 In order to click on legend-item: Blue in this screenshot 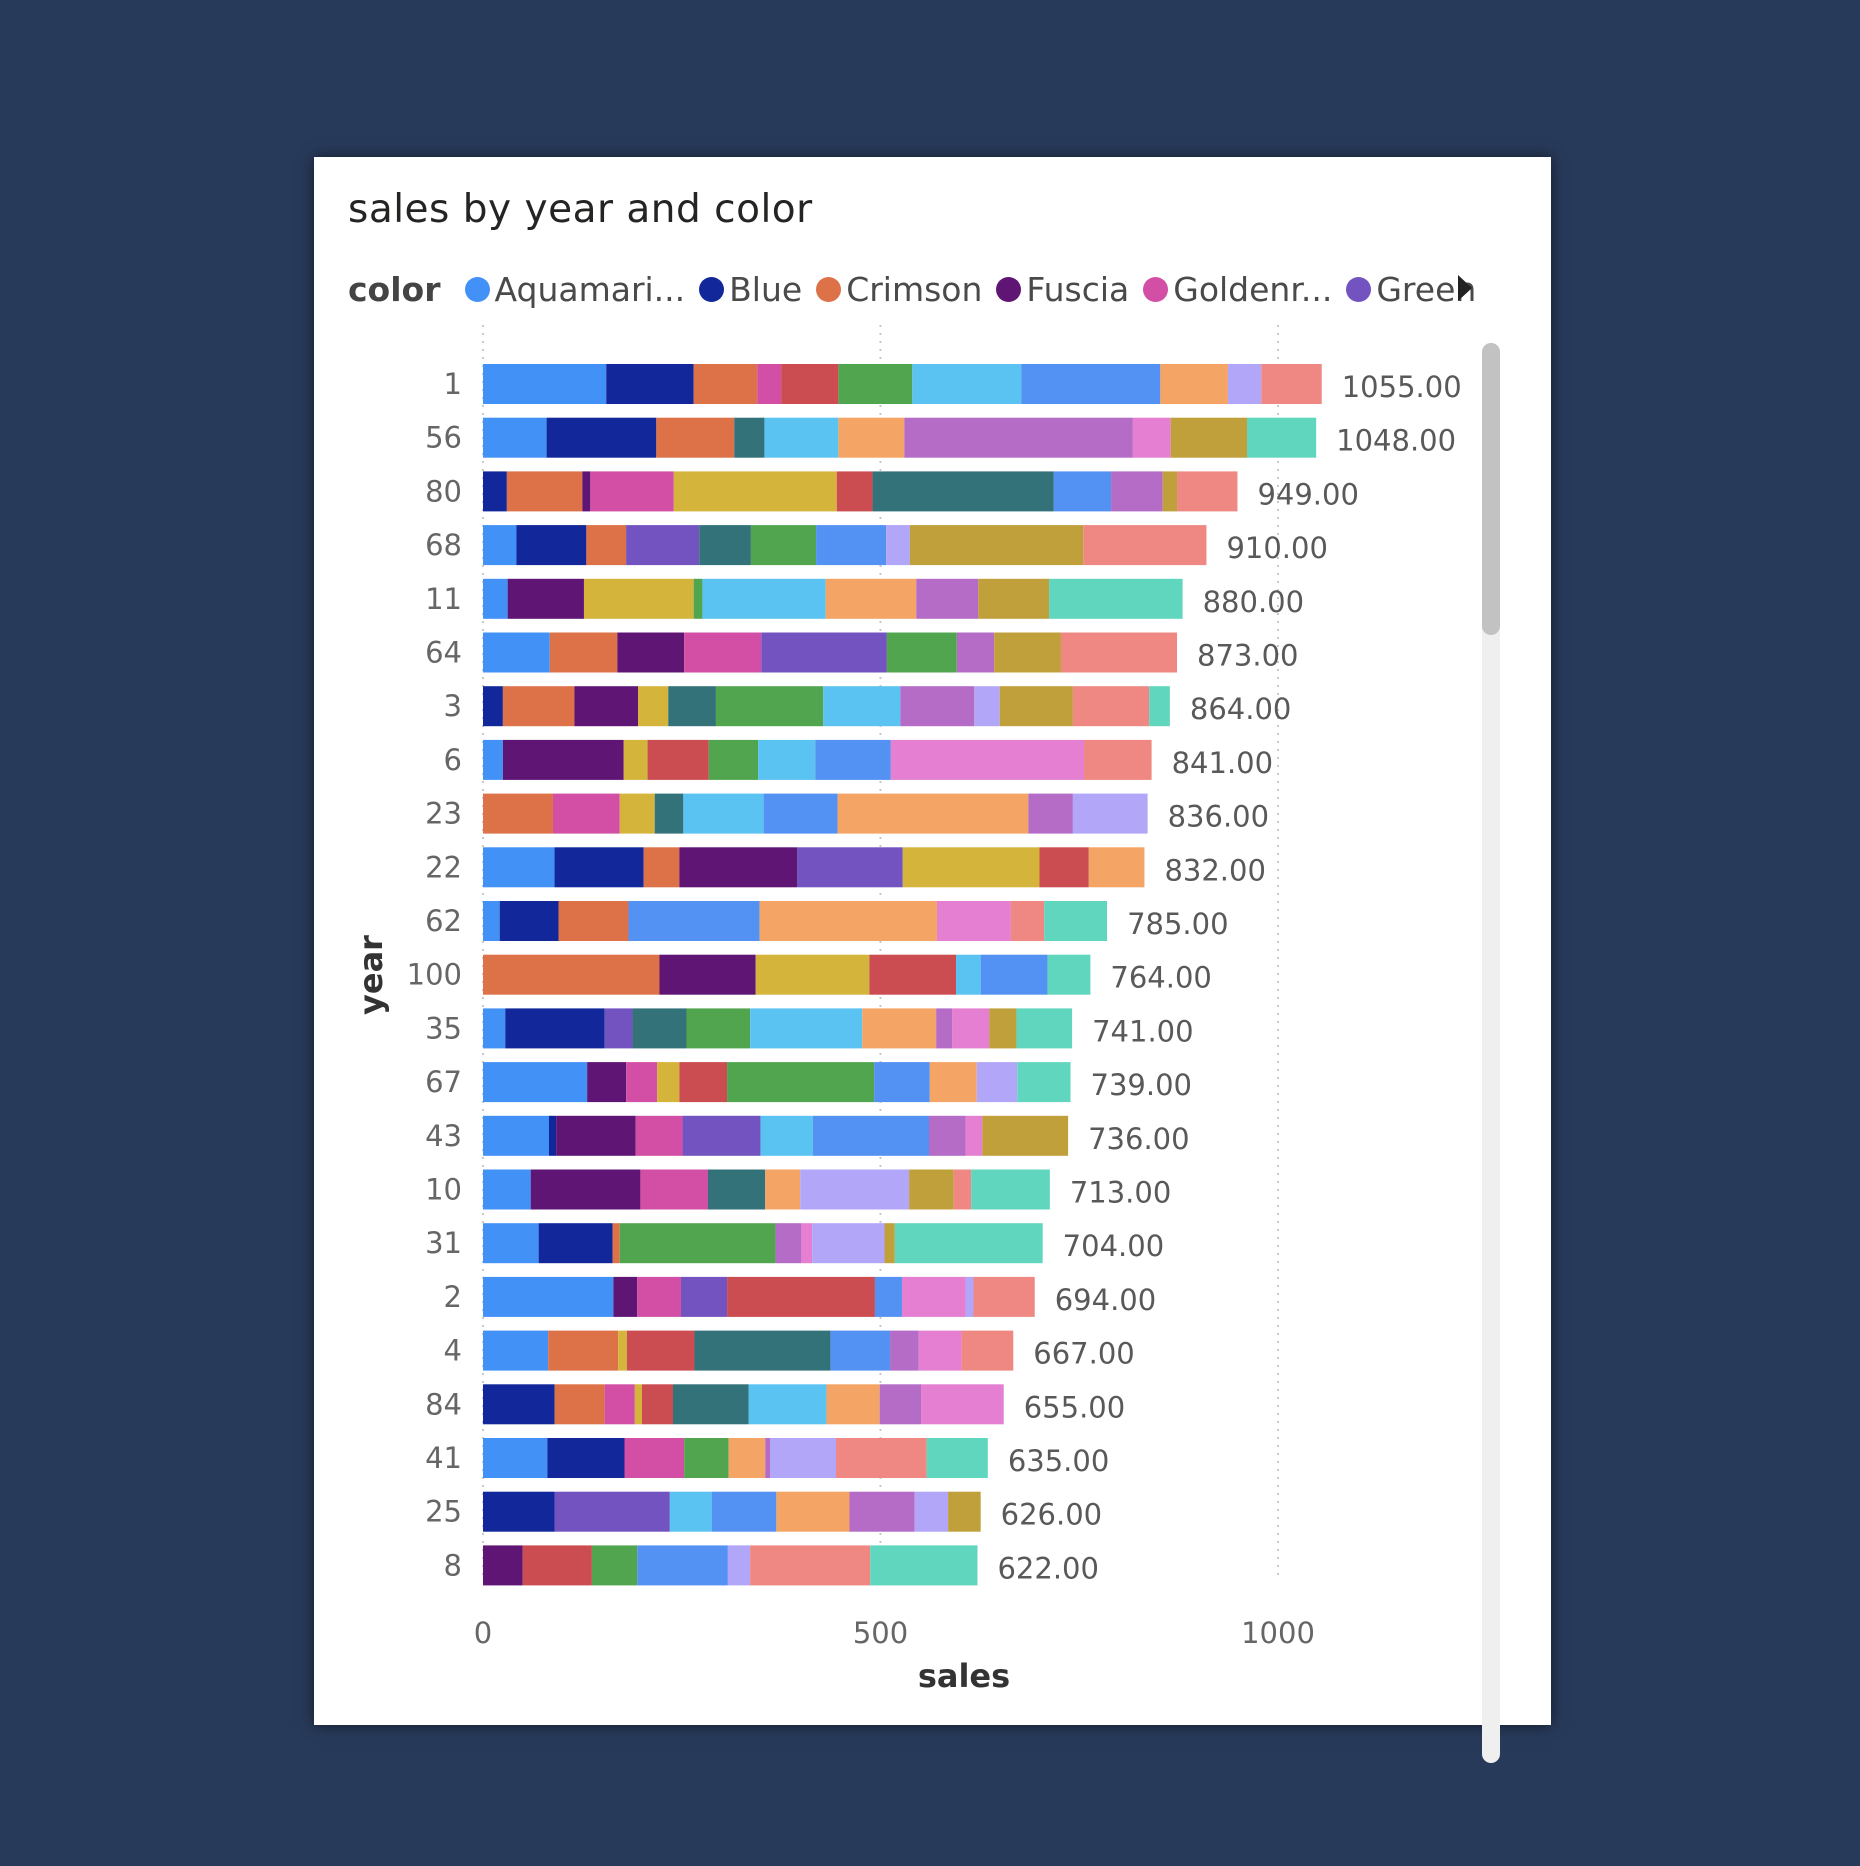, I will do `click(750, 289)`.